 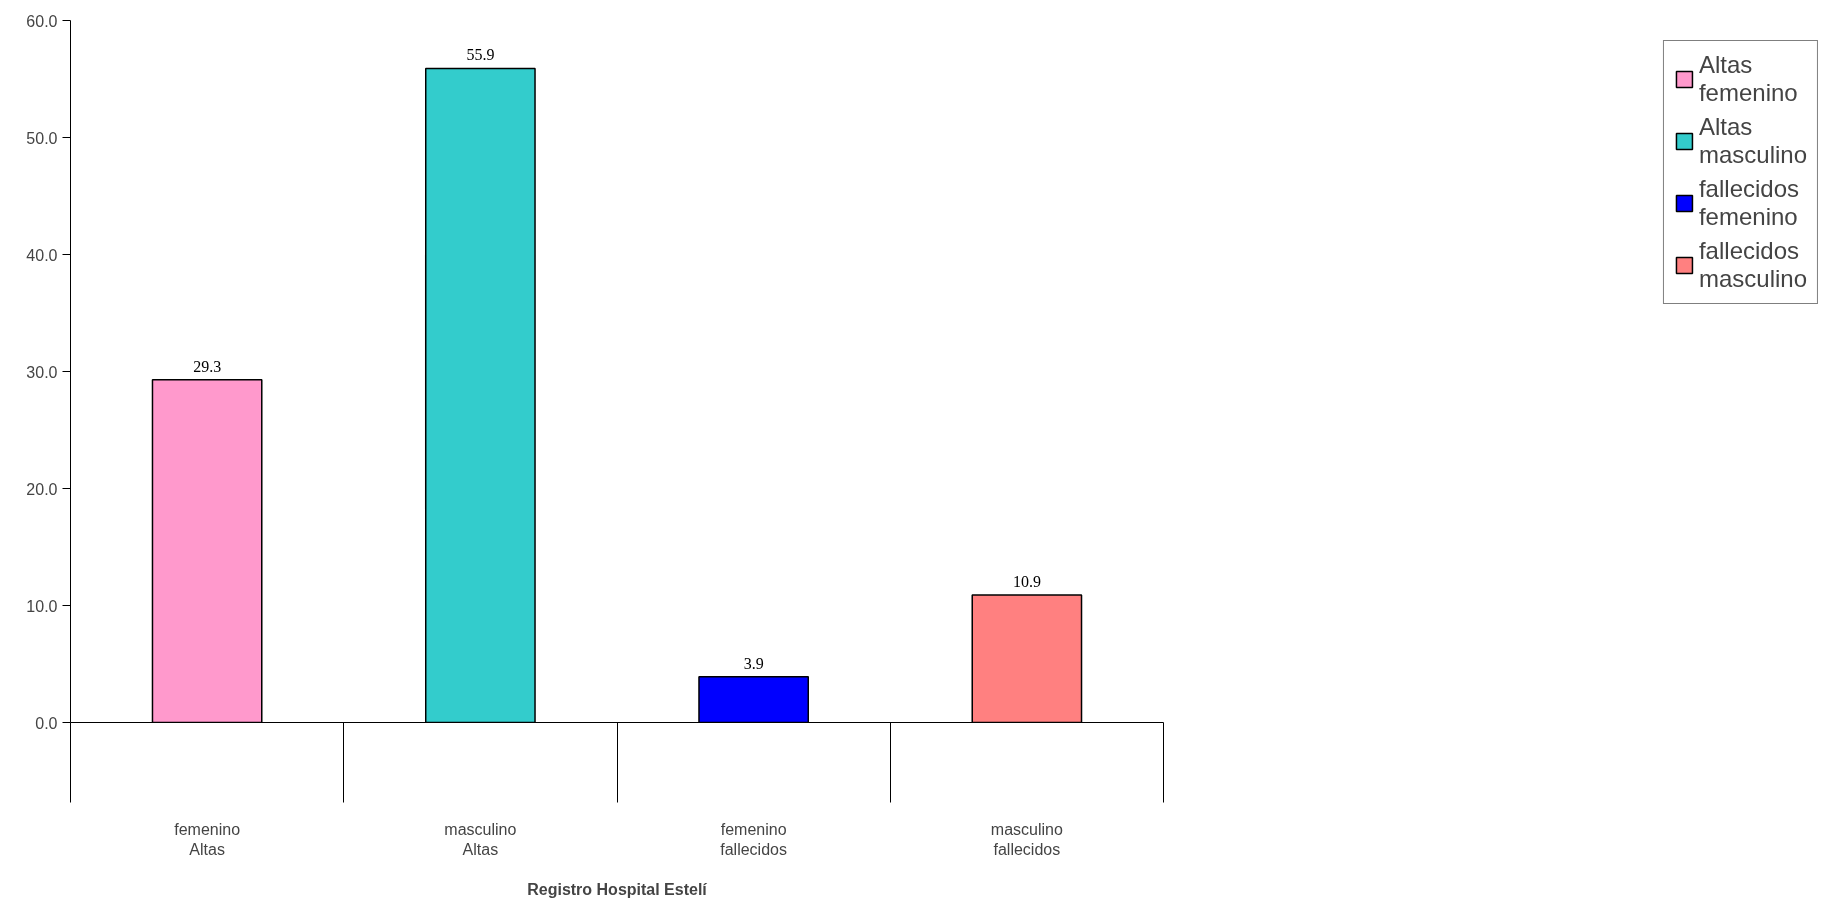 I want to click on y-tick-label: 20.0, so click(x=42, y=489).